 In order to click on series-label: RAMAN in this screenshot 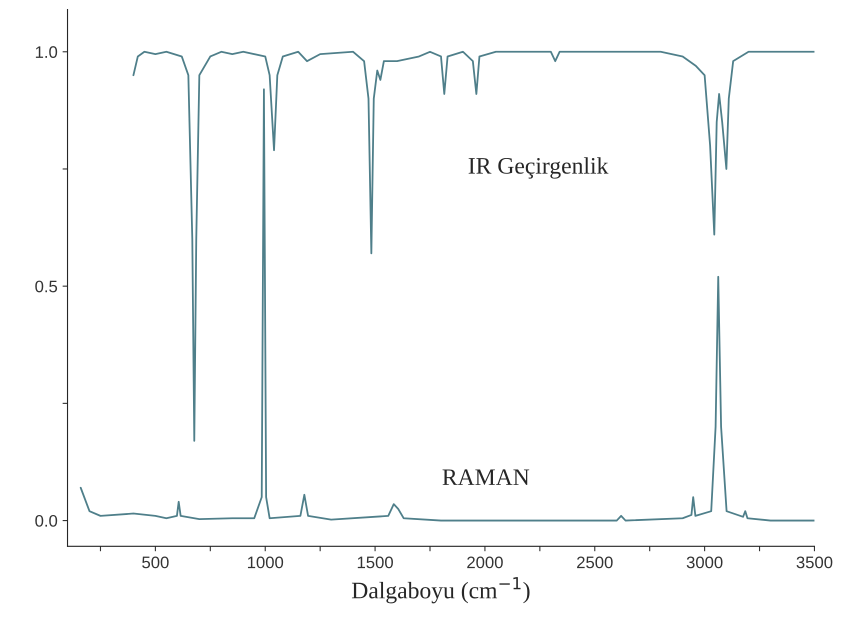, I will do `click(486, 477)`.